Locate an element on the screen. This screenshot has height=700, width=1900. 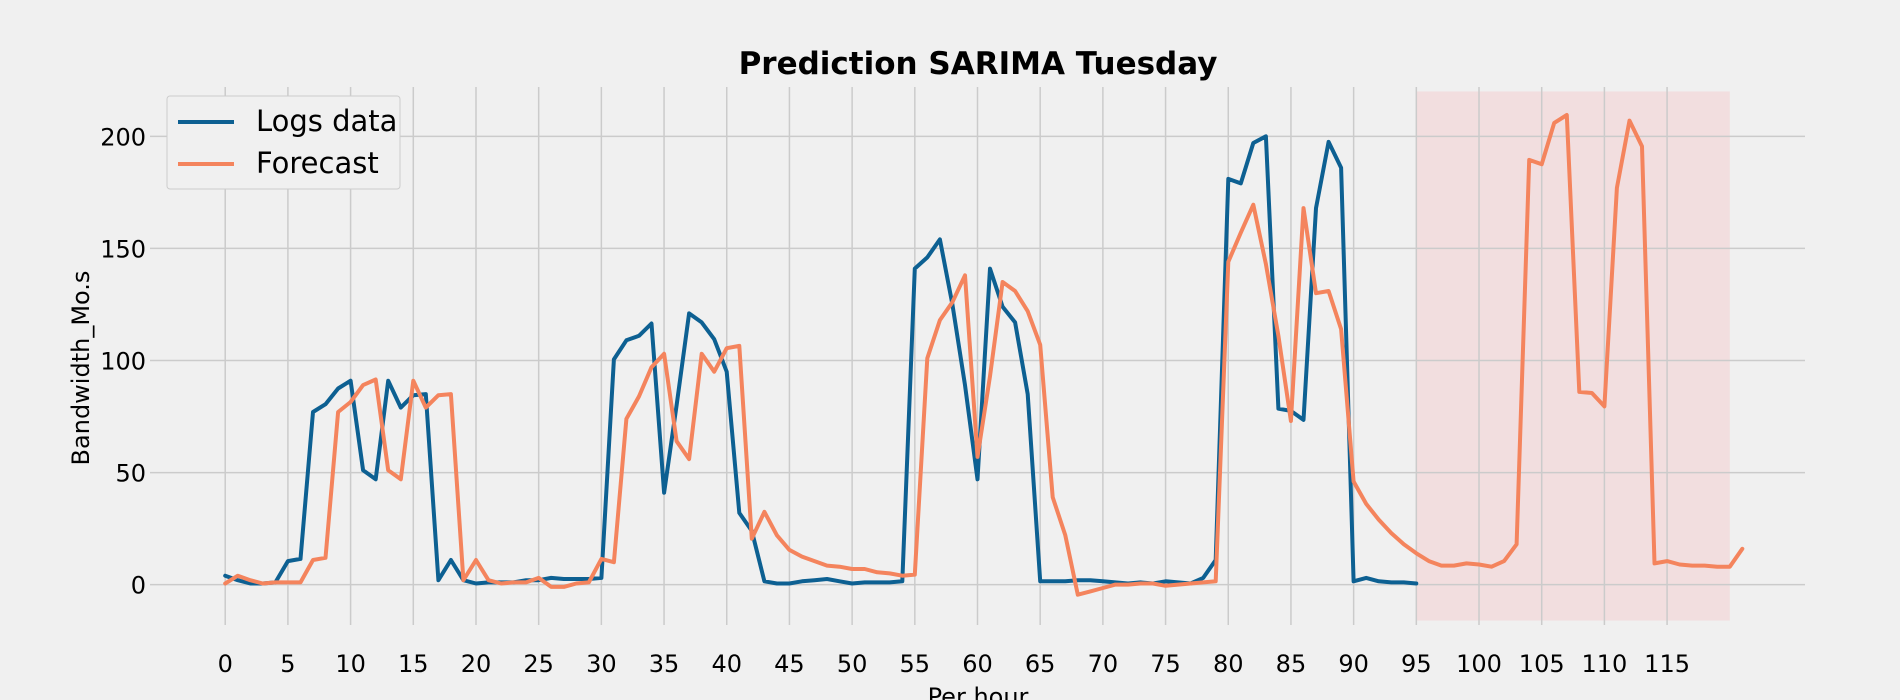
x-tick-label-115: 115 is located at coordinates (1667, 664).